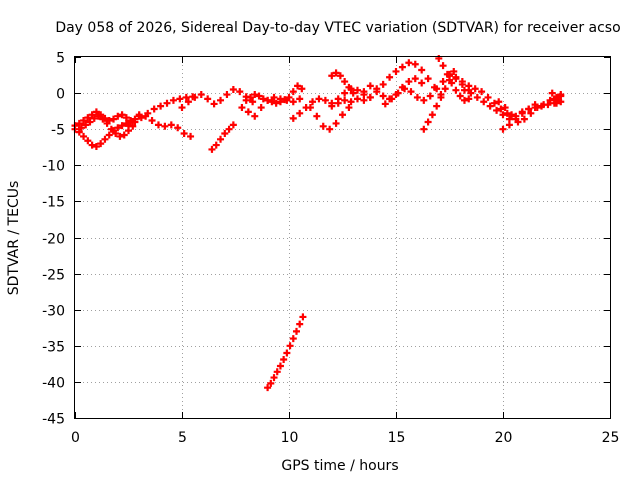 Image resolution: width=640 pixels, height=480 pixels. I want to click on x-tick-label: 5, so click(182, 438).